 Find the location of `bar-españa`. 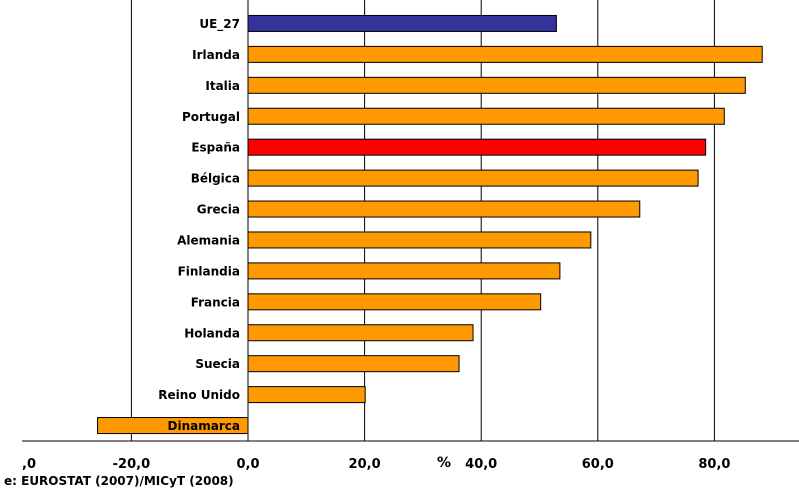

bar-españa is located at coordinates (477, 147).